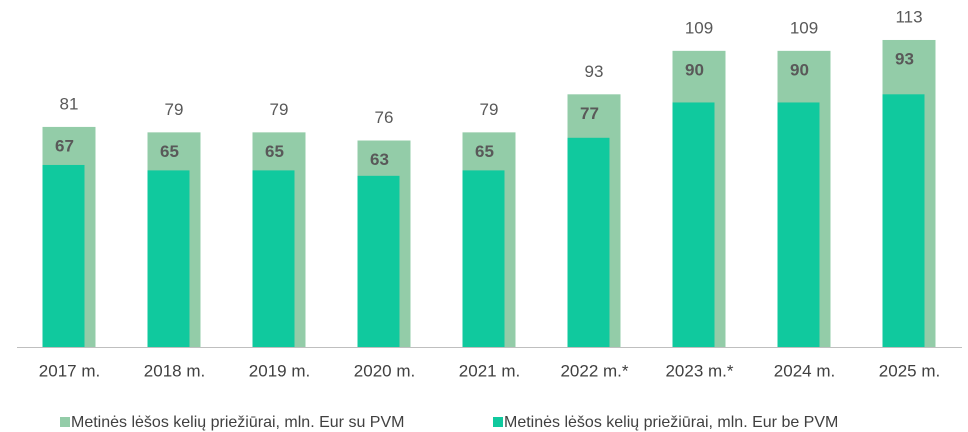 This screenshot has width=968, height=432. I want to click on x-tick-label: 2023 m.*, so click(699, 370).